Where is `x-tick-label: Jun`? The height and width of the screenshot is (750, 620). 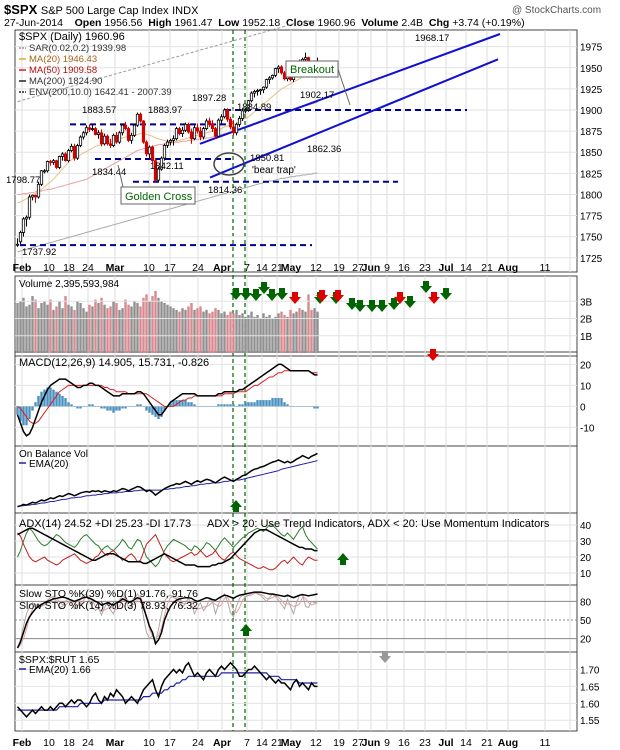 x-tick-label: Jun is located at coordinates (371, 268).